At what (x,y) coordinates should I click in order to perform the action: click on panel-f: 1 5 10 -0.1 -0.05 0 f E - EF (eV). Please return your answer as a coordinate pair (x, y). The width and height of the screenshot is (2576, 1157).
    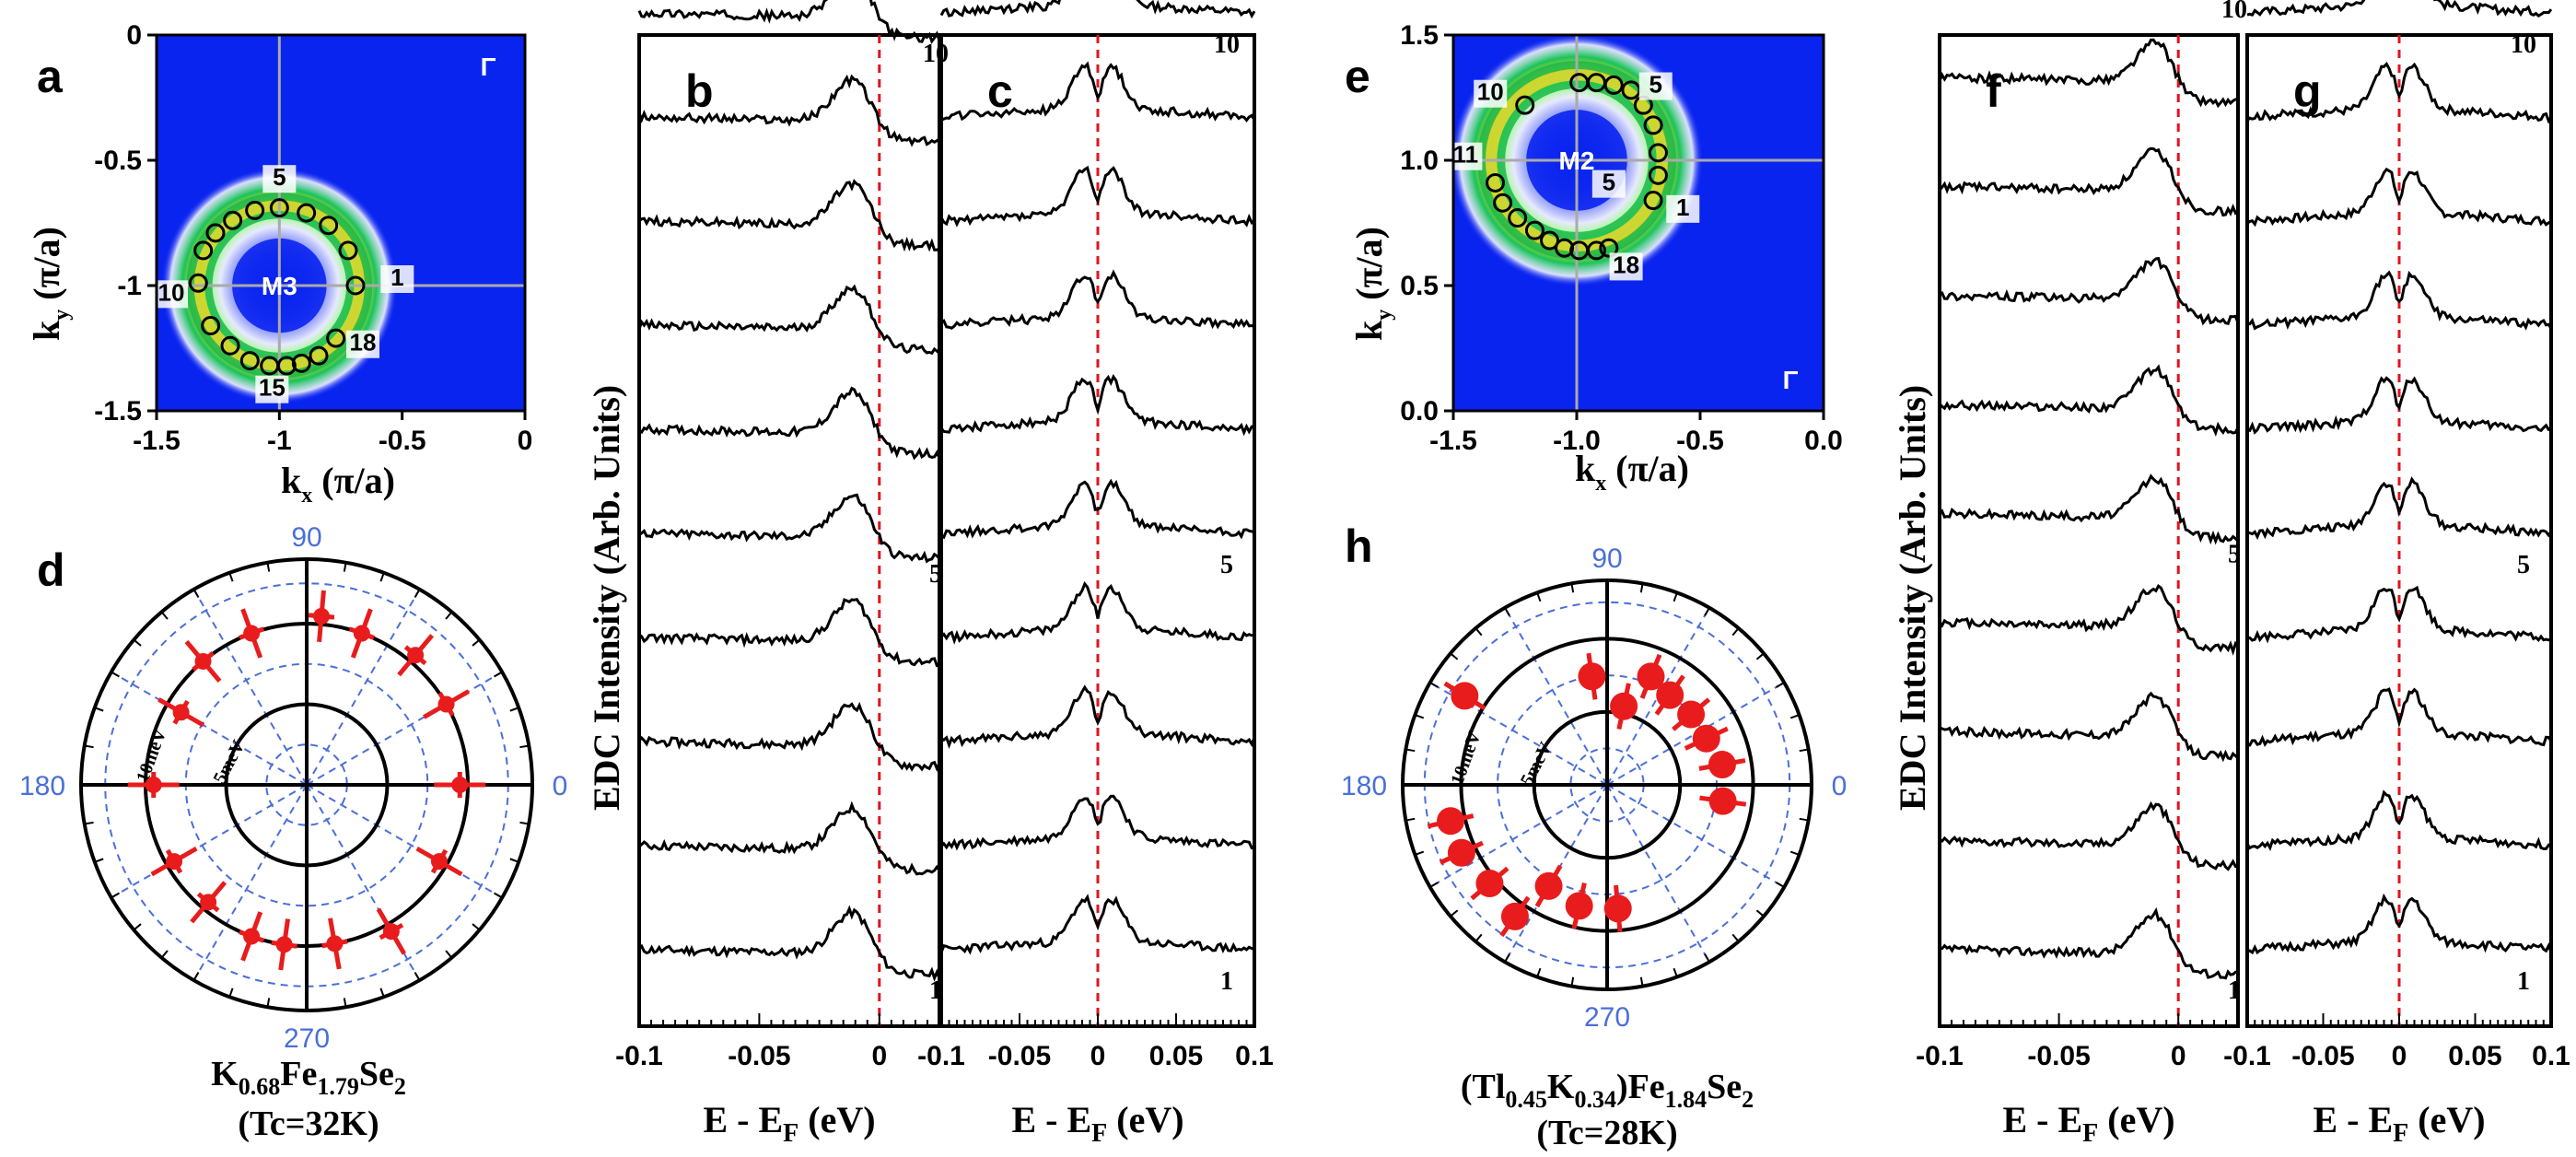
    Looking at the image, I should click on (2081, 574).